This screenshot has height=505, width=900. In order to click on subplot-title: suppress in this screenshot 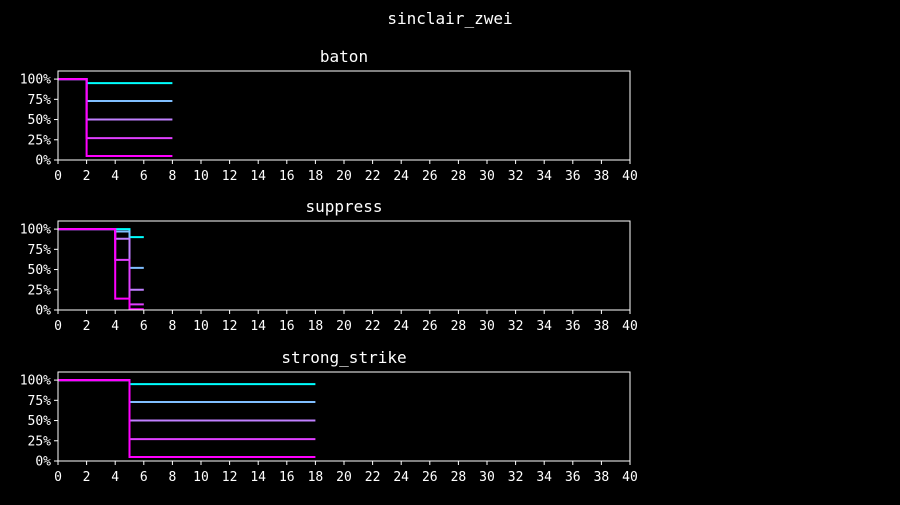, I will do `click(343, 206)`.